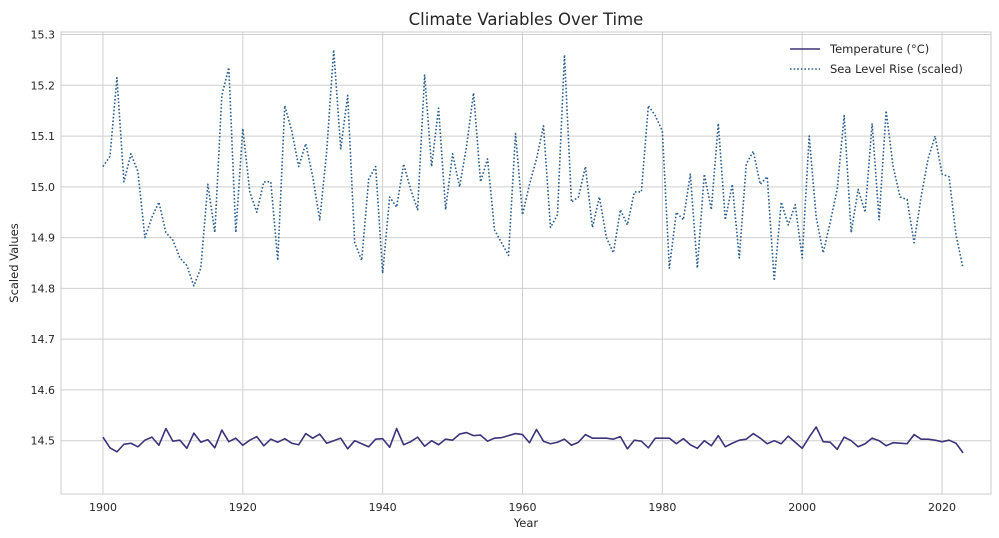  What do you see at coordinates (43, 288) in the screenshot?
I see `y-tick-label: 14.8` at bounding box center [43, 288].